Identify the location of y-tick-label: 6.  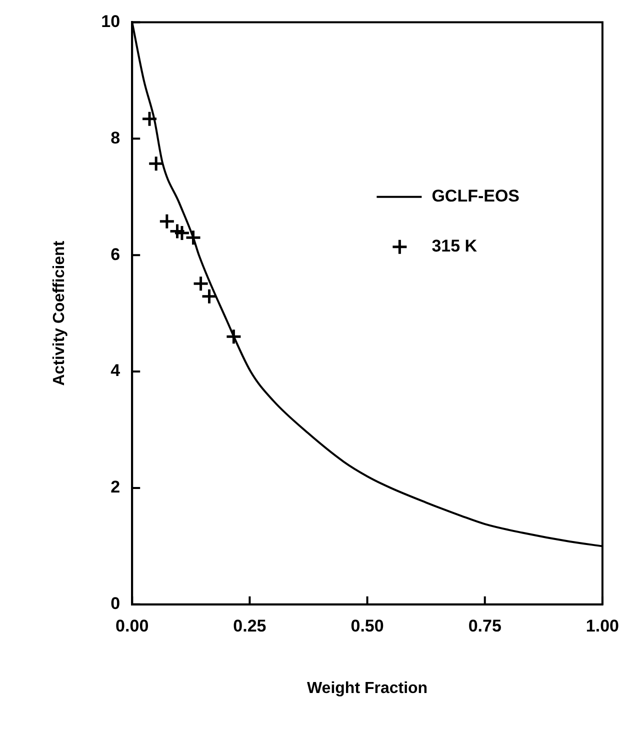
(115, 254).